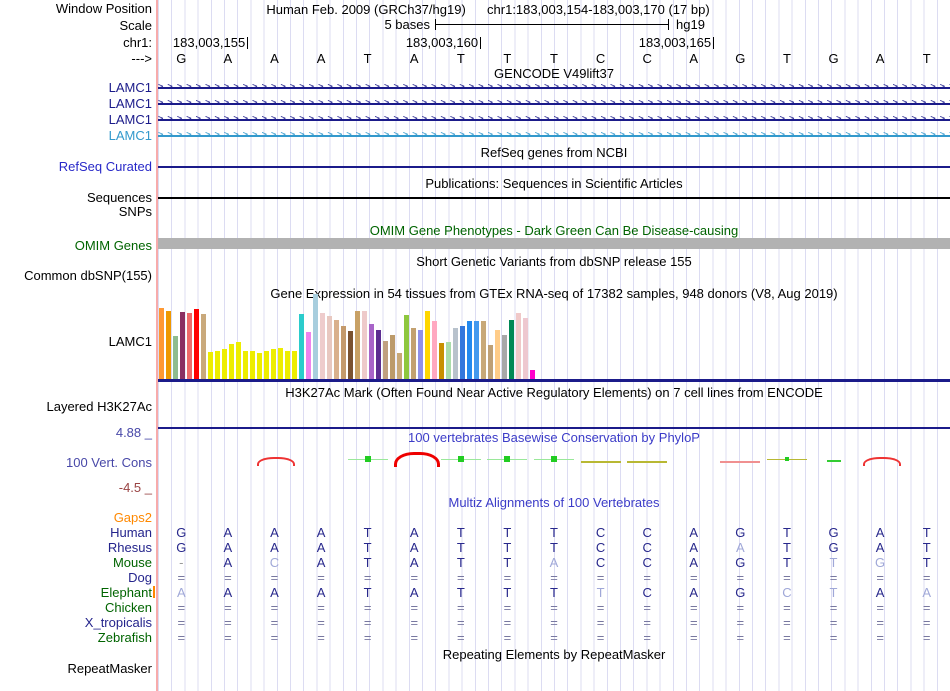 The image size is (950, 691). I want to click on snps-label: SNPs, so click(135, 211).